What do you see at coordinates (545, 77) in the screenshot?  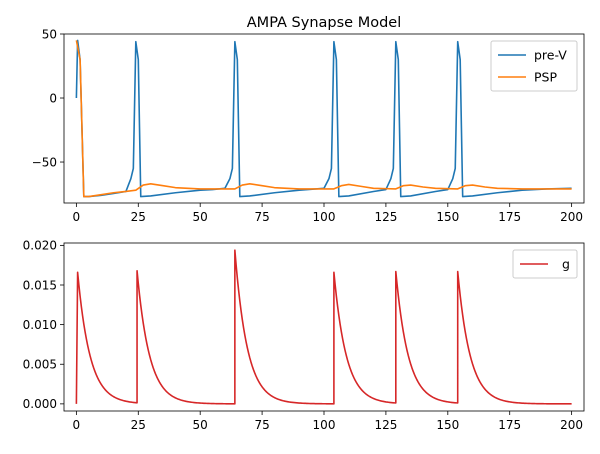 I see `legend-label-psp: PSP` at bounding box center [545, 77].